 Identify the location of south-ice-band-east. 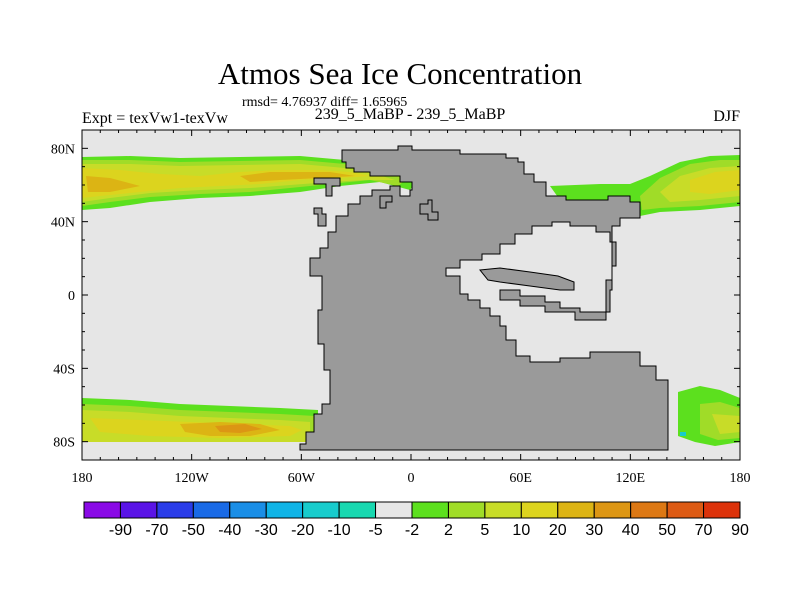
(709, 416).